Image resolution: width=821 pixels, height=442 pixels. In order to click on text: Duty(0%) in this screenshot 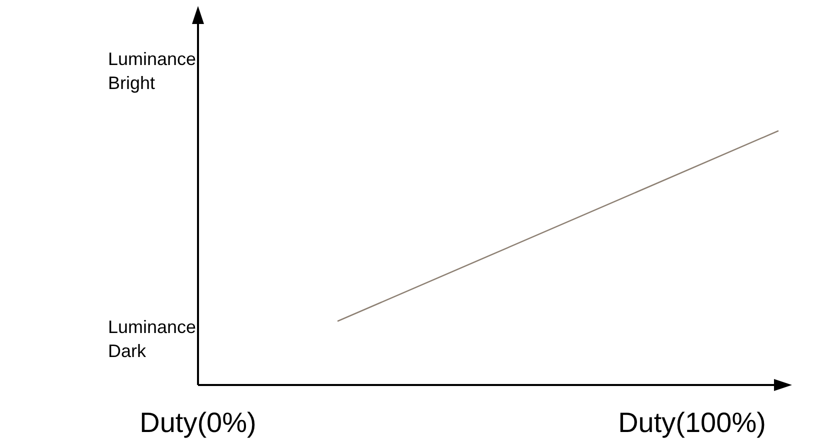, I will do `click(198, 422)`.